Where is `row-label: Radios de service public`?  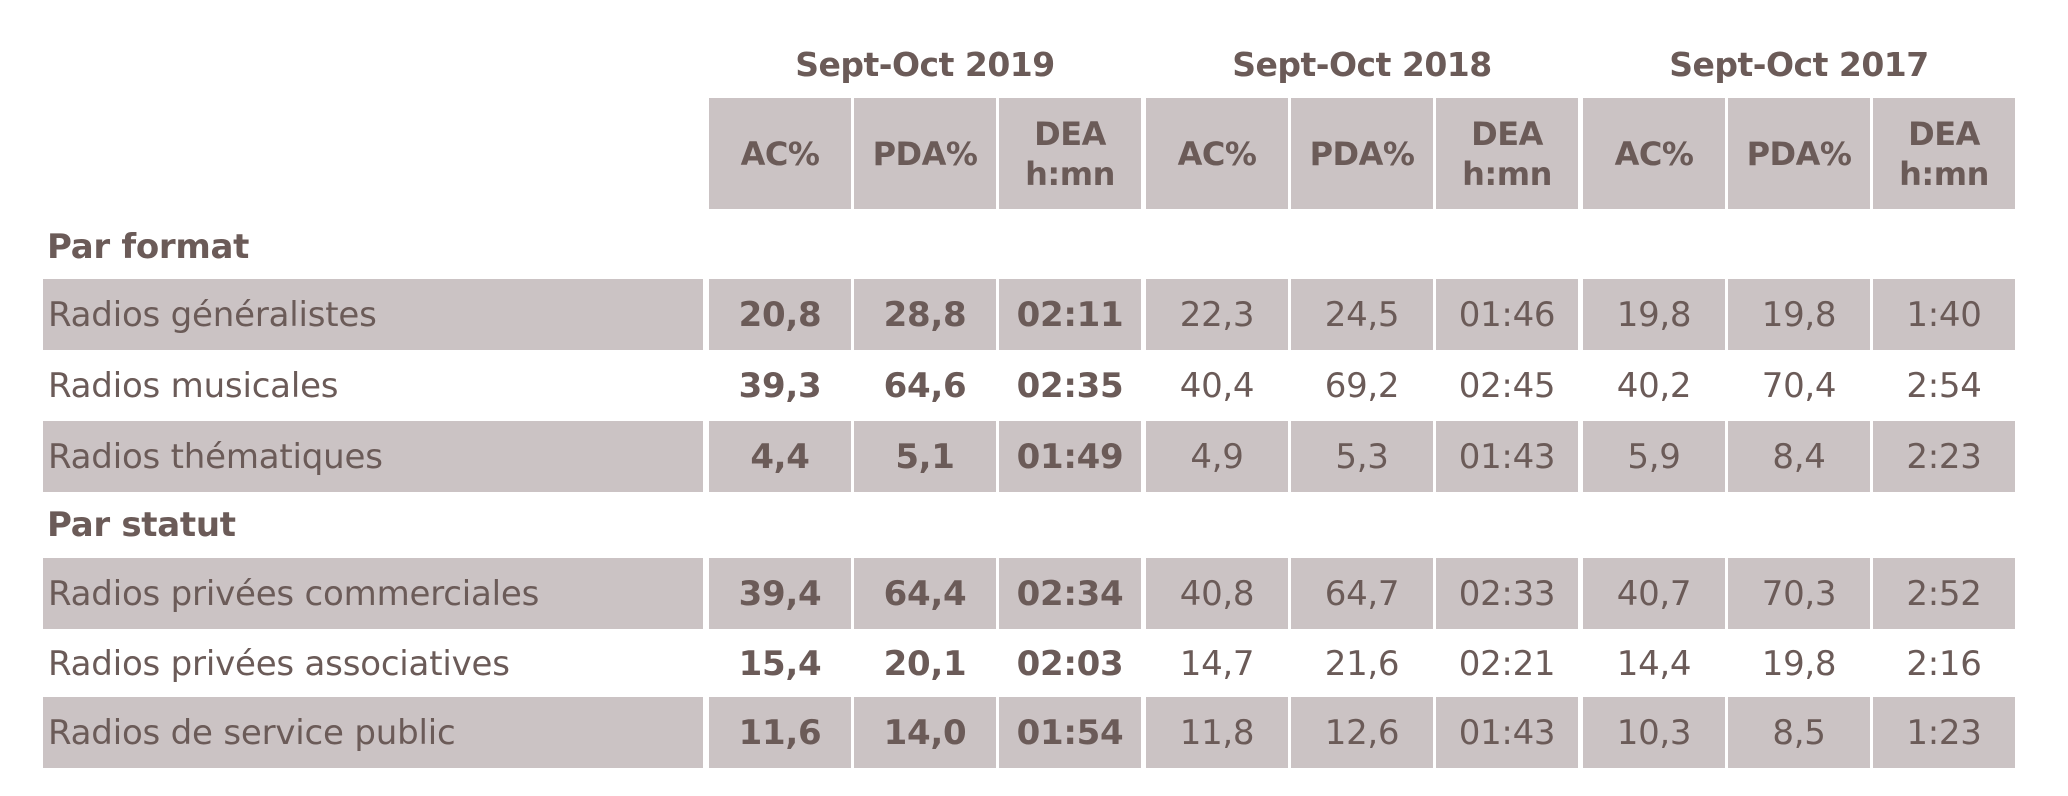
row-label: Radios de service public is located at coordinates (373, 732).